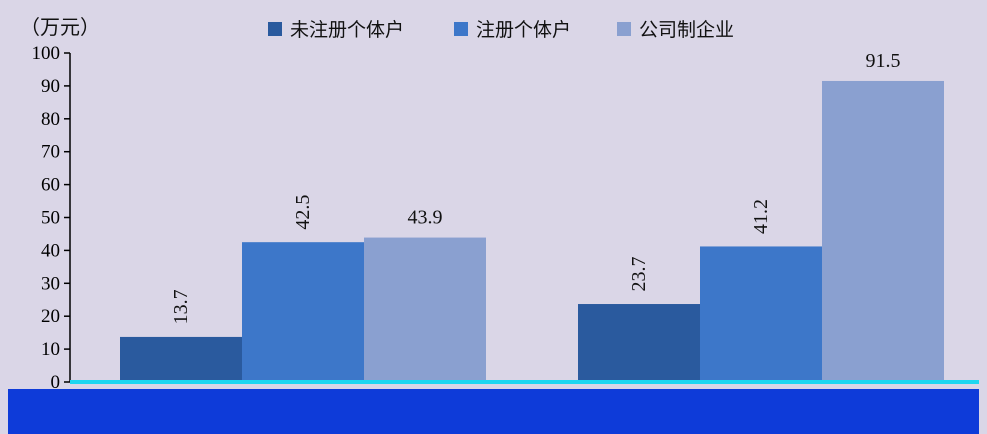  What do you see at coordinates (347, 30) in the screenshot?
I see `legend-label: 未注册个体户` at bounding box center [347, 30].